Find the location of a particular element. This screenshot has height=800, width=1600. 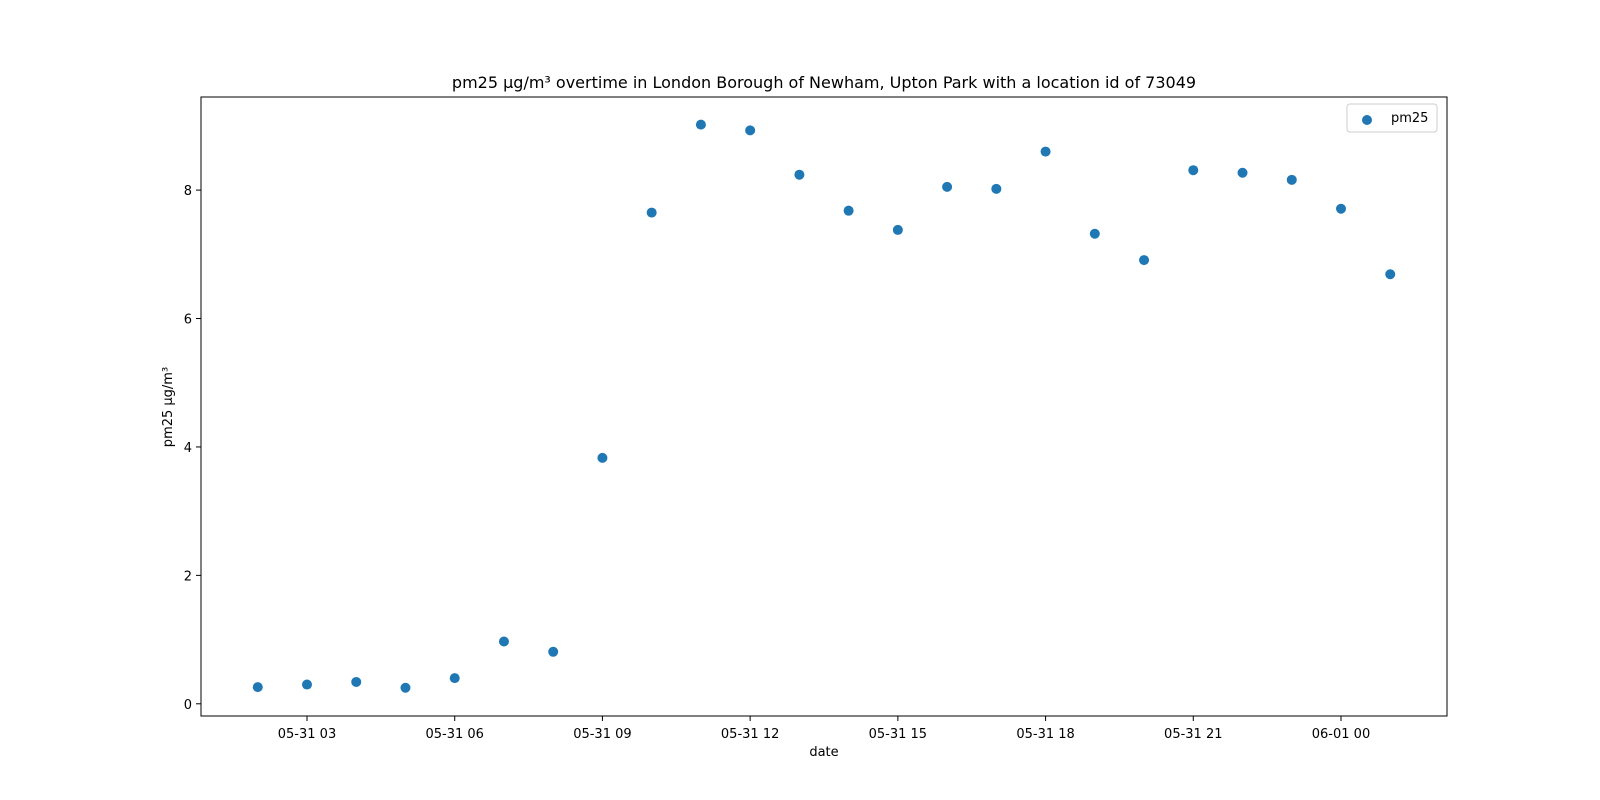

y-tick-label: 2 is located at coordinates (188, 576).